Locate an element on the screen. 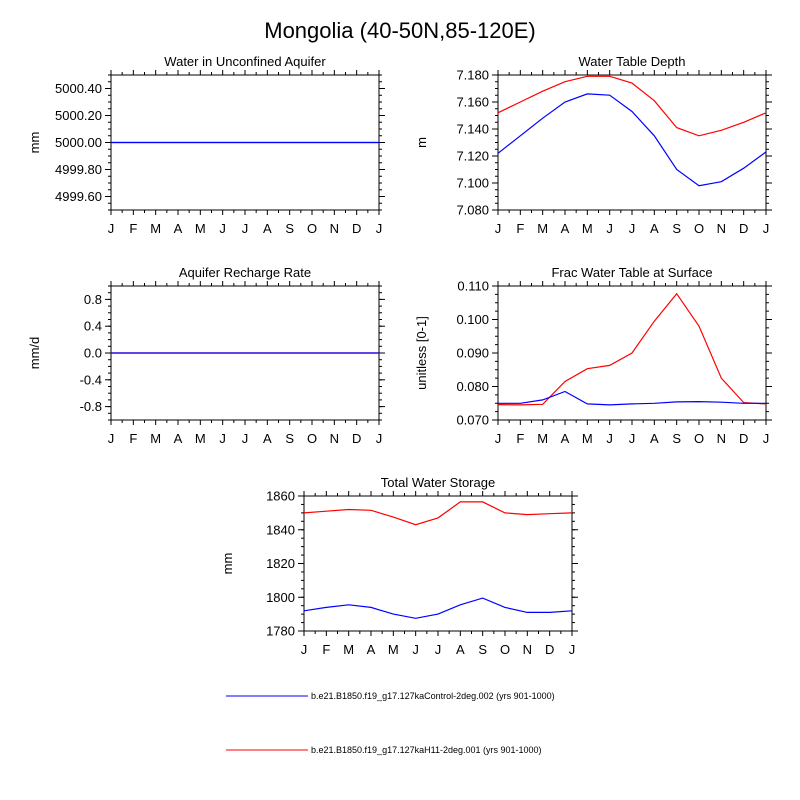 Image resolution: width=800 pixels, height=800 pixels. y-tick-label: 1800 is located at coordinates (280, 597).